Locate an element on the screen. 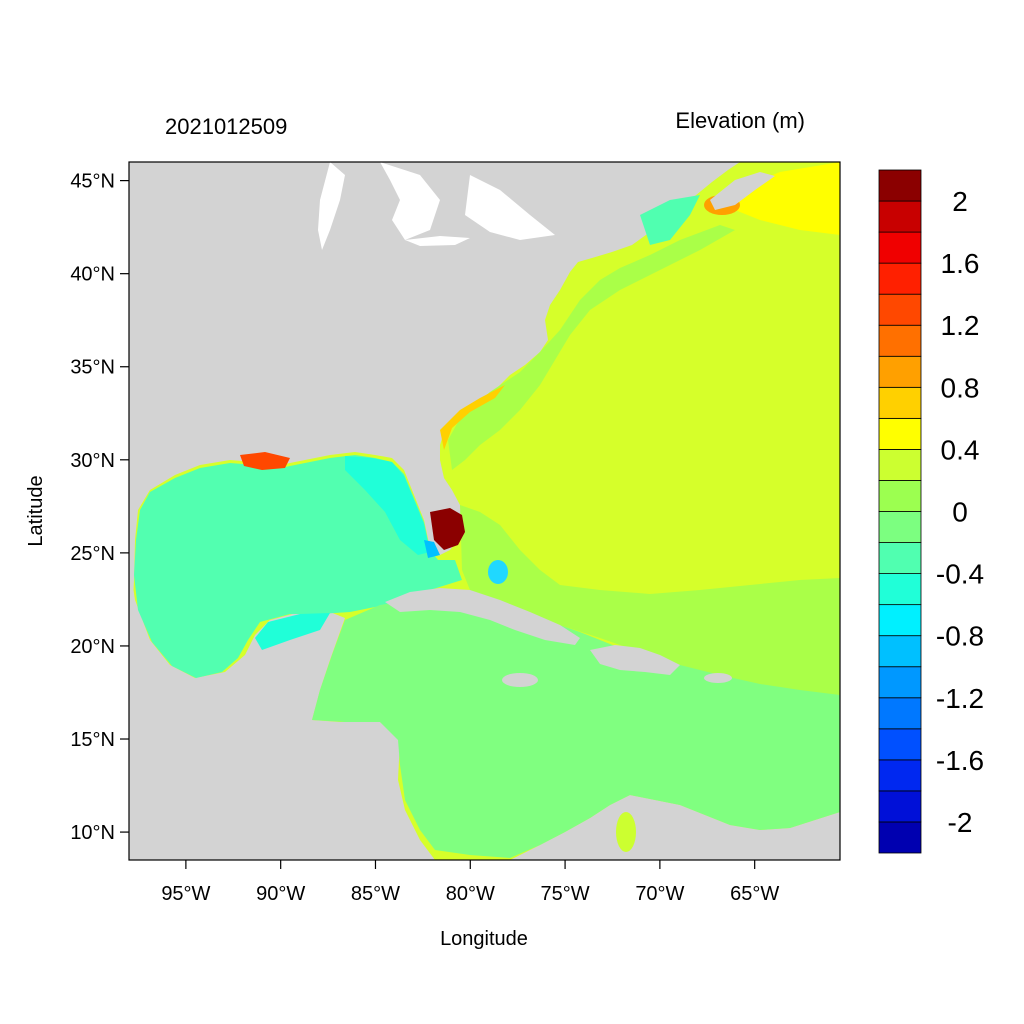 The width and height of the screenshot is (1024, 1024). lake-maracaibo is located at coordinates (626, 832).